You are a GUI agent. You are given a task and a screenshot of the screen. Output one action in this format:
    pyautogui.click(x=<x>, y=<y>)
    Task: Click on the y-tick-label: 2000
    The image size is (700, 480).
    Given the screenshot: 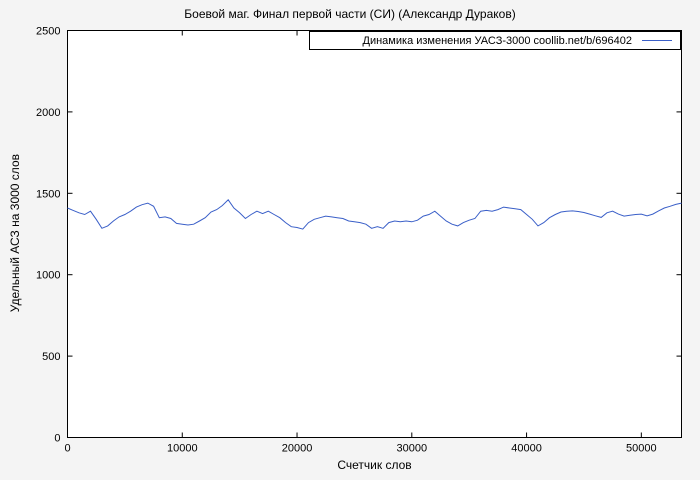 What is the action you would take?
    pyautogui.click(x=48, y=113)
    